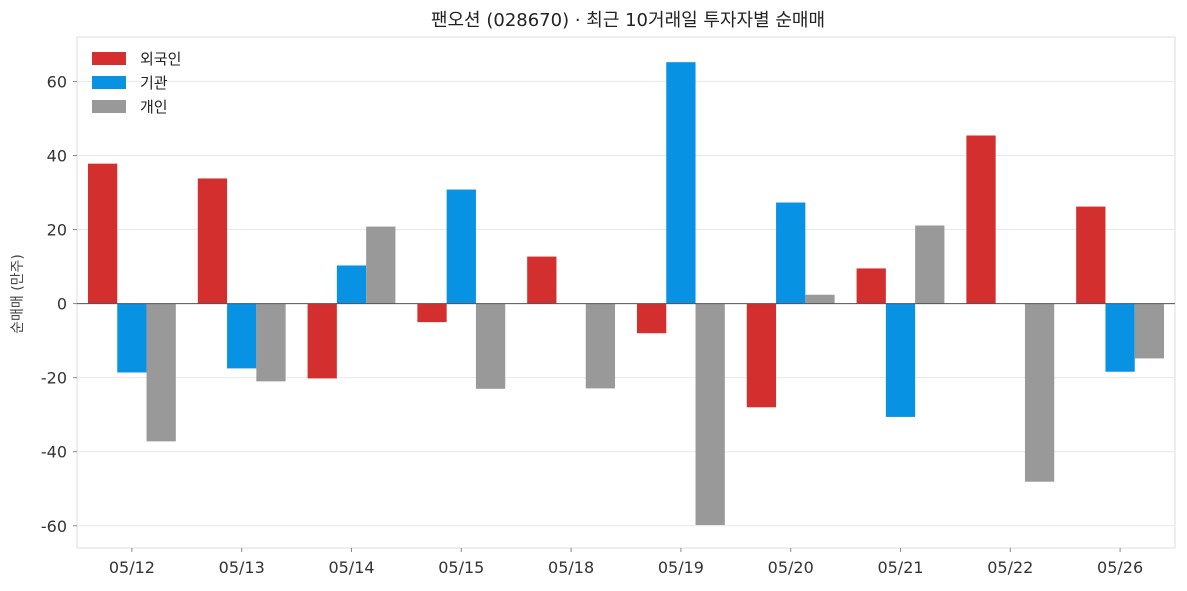 The height and width of the screenshot is (591, 1187). Describe the element at coordinates (57, 81) in the screenshot. I see `y-tick-label: 60` at that location.